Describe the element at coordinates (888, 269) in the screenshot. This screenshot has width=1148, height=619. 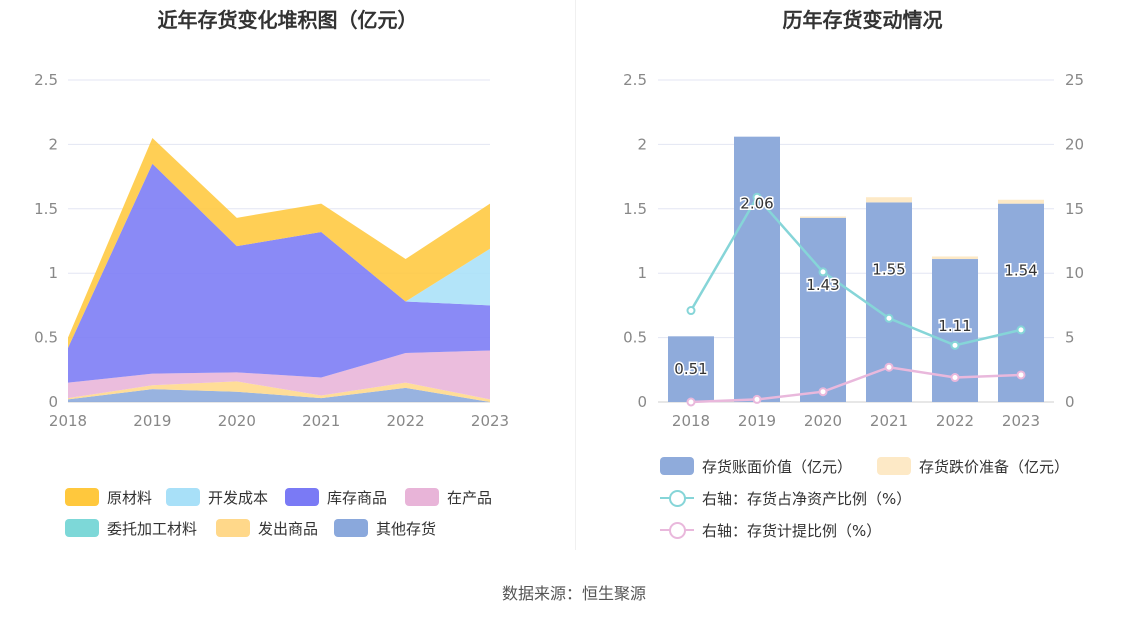
I see `bar-data-label: 1.55` at that location.